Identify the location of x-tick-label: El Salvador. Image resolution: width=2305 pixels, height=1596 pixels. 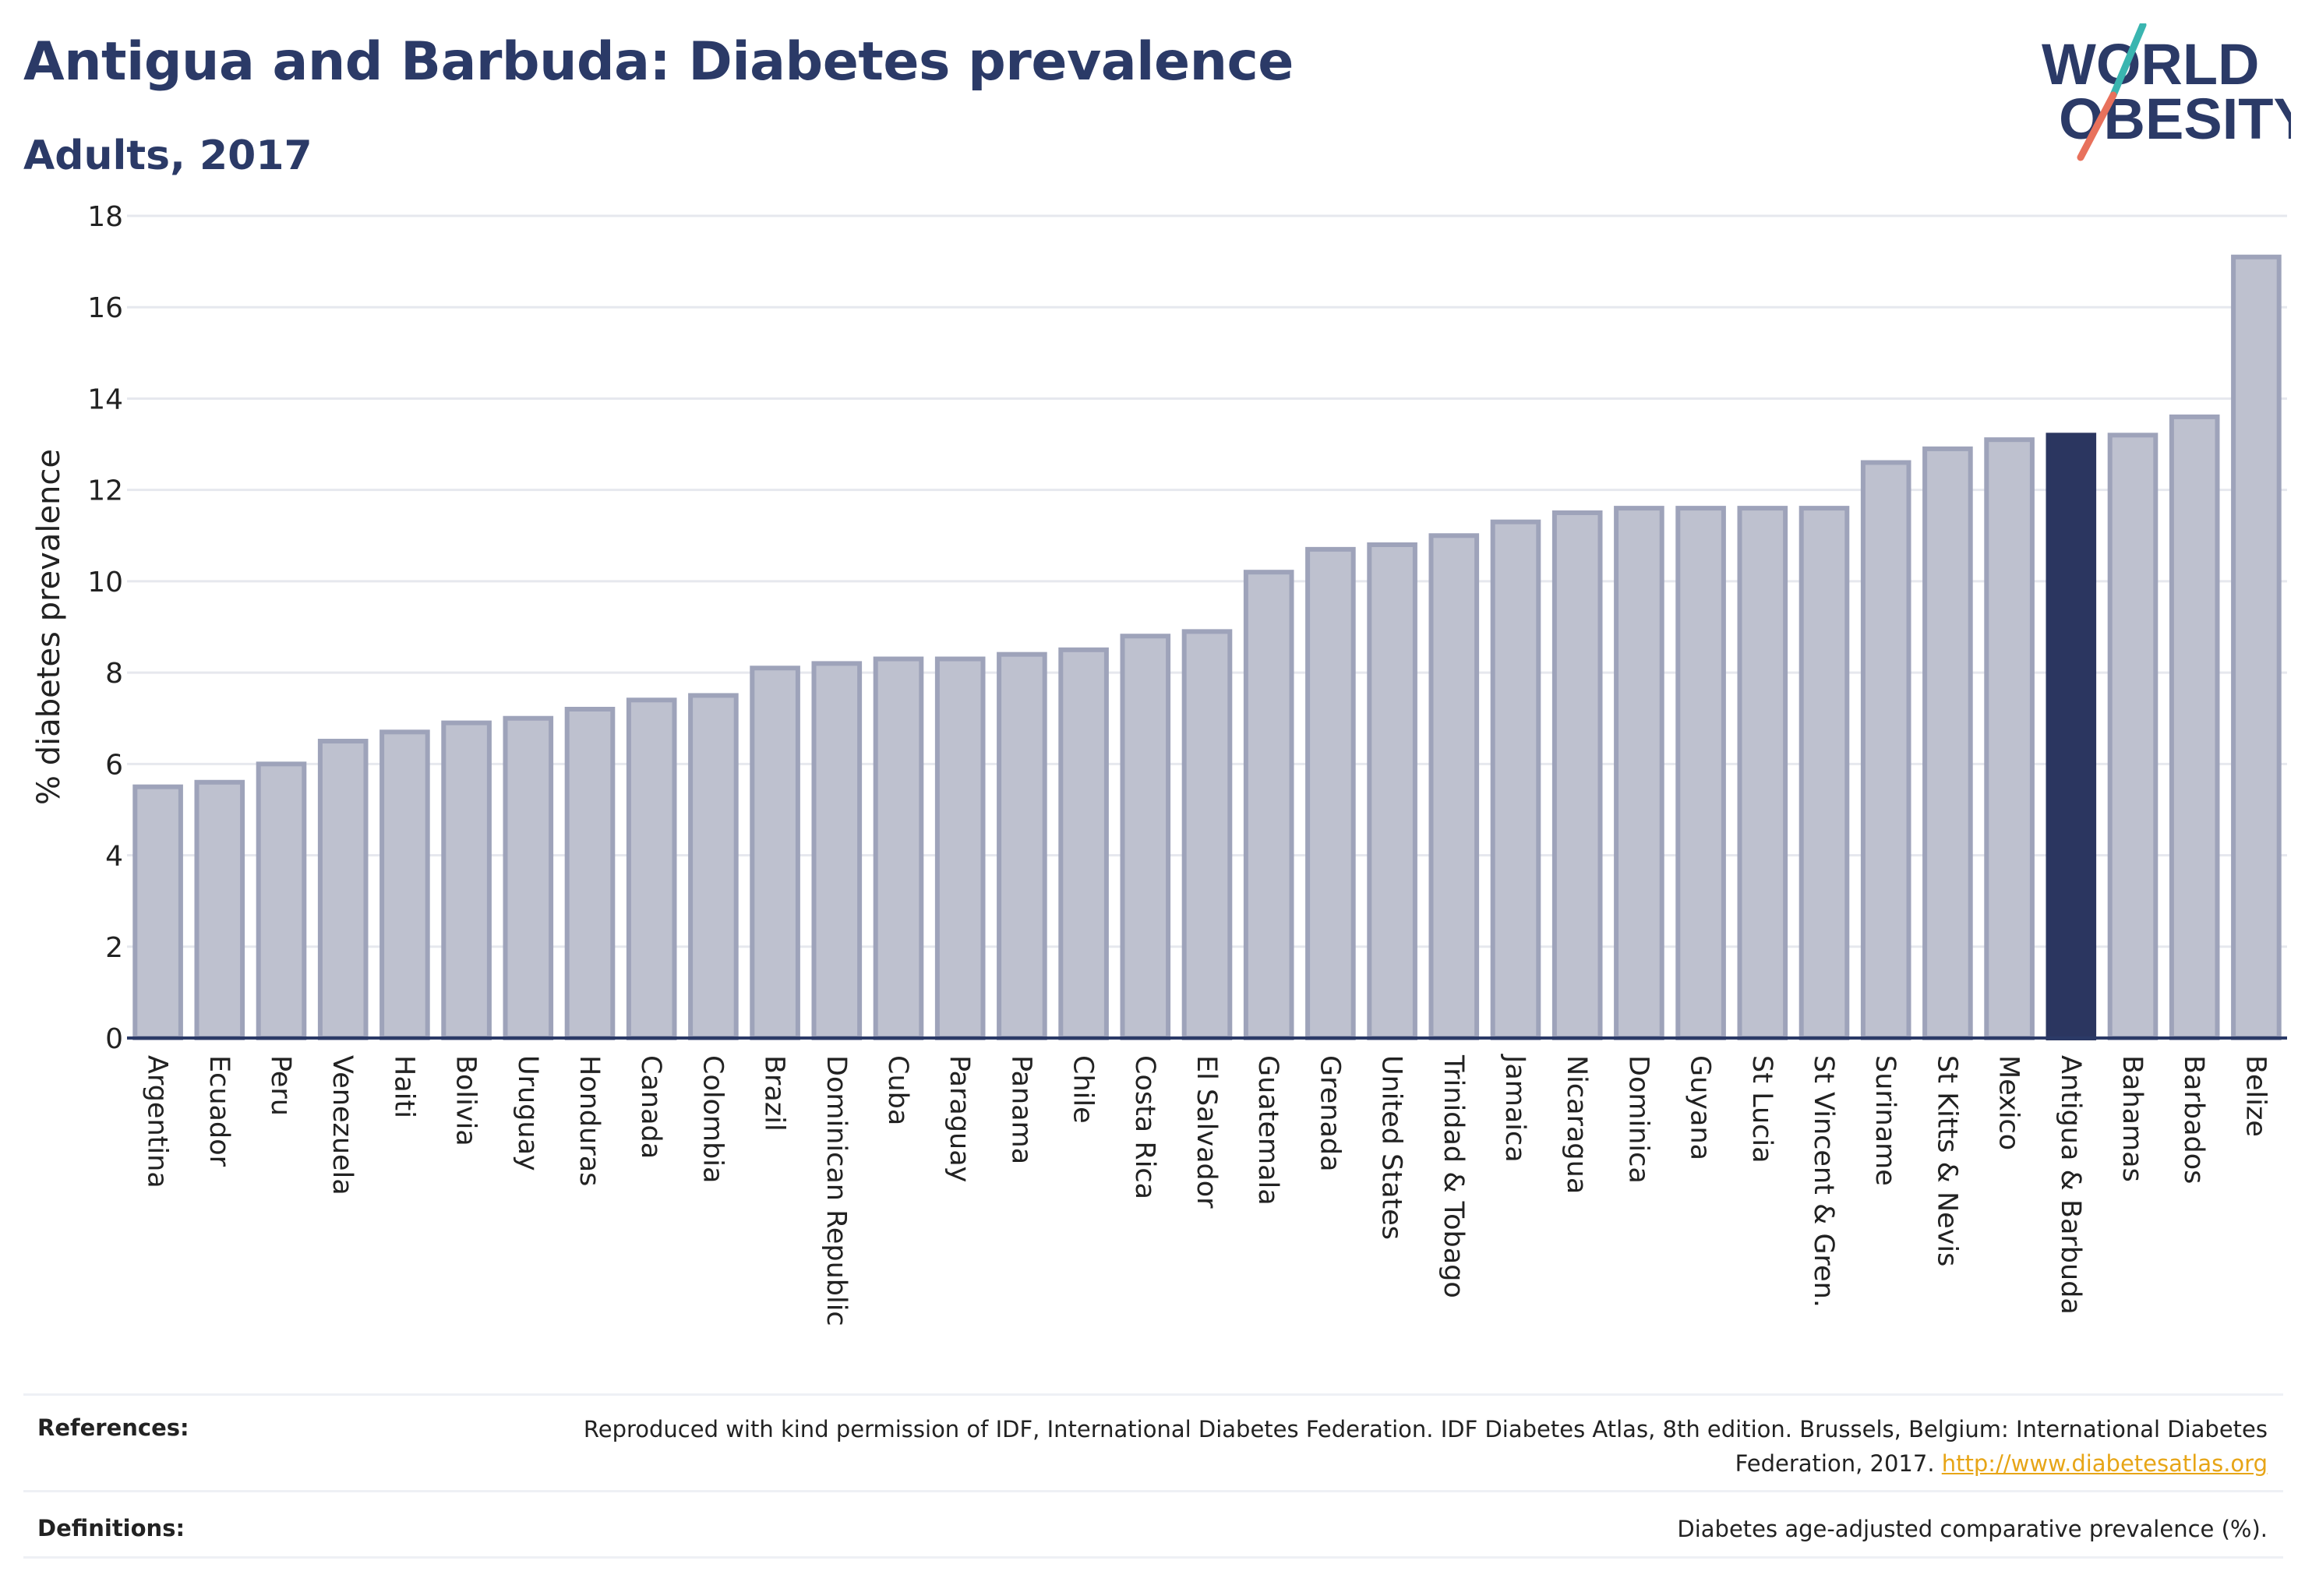
(1206, 1132).